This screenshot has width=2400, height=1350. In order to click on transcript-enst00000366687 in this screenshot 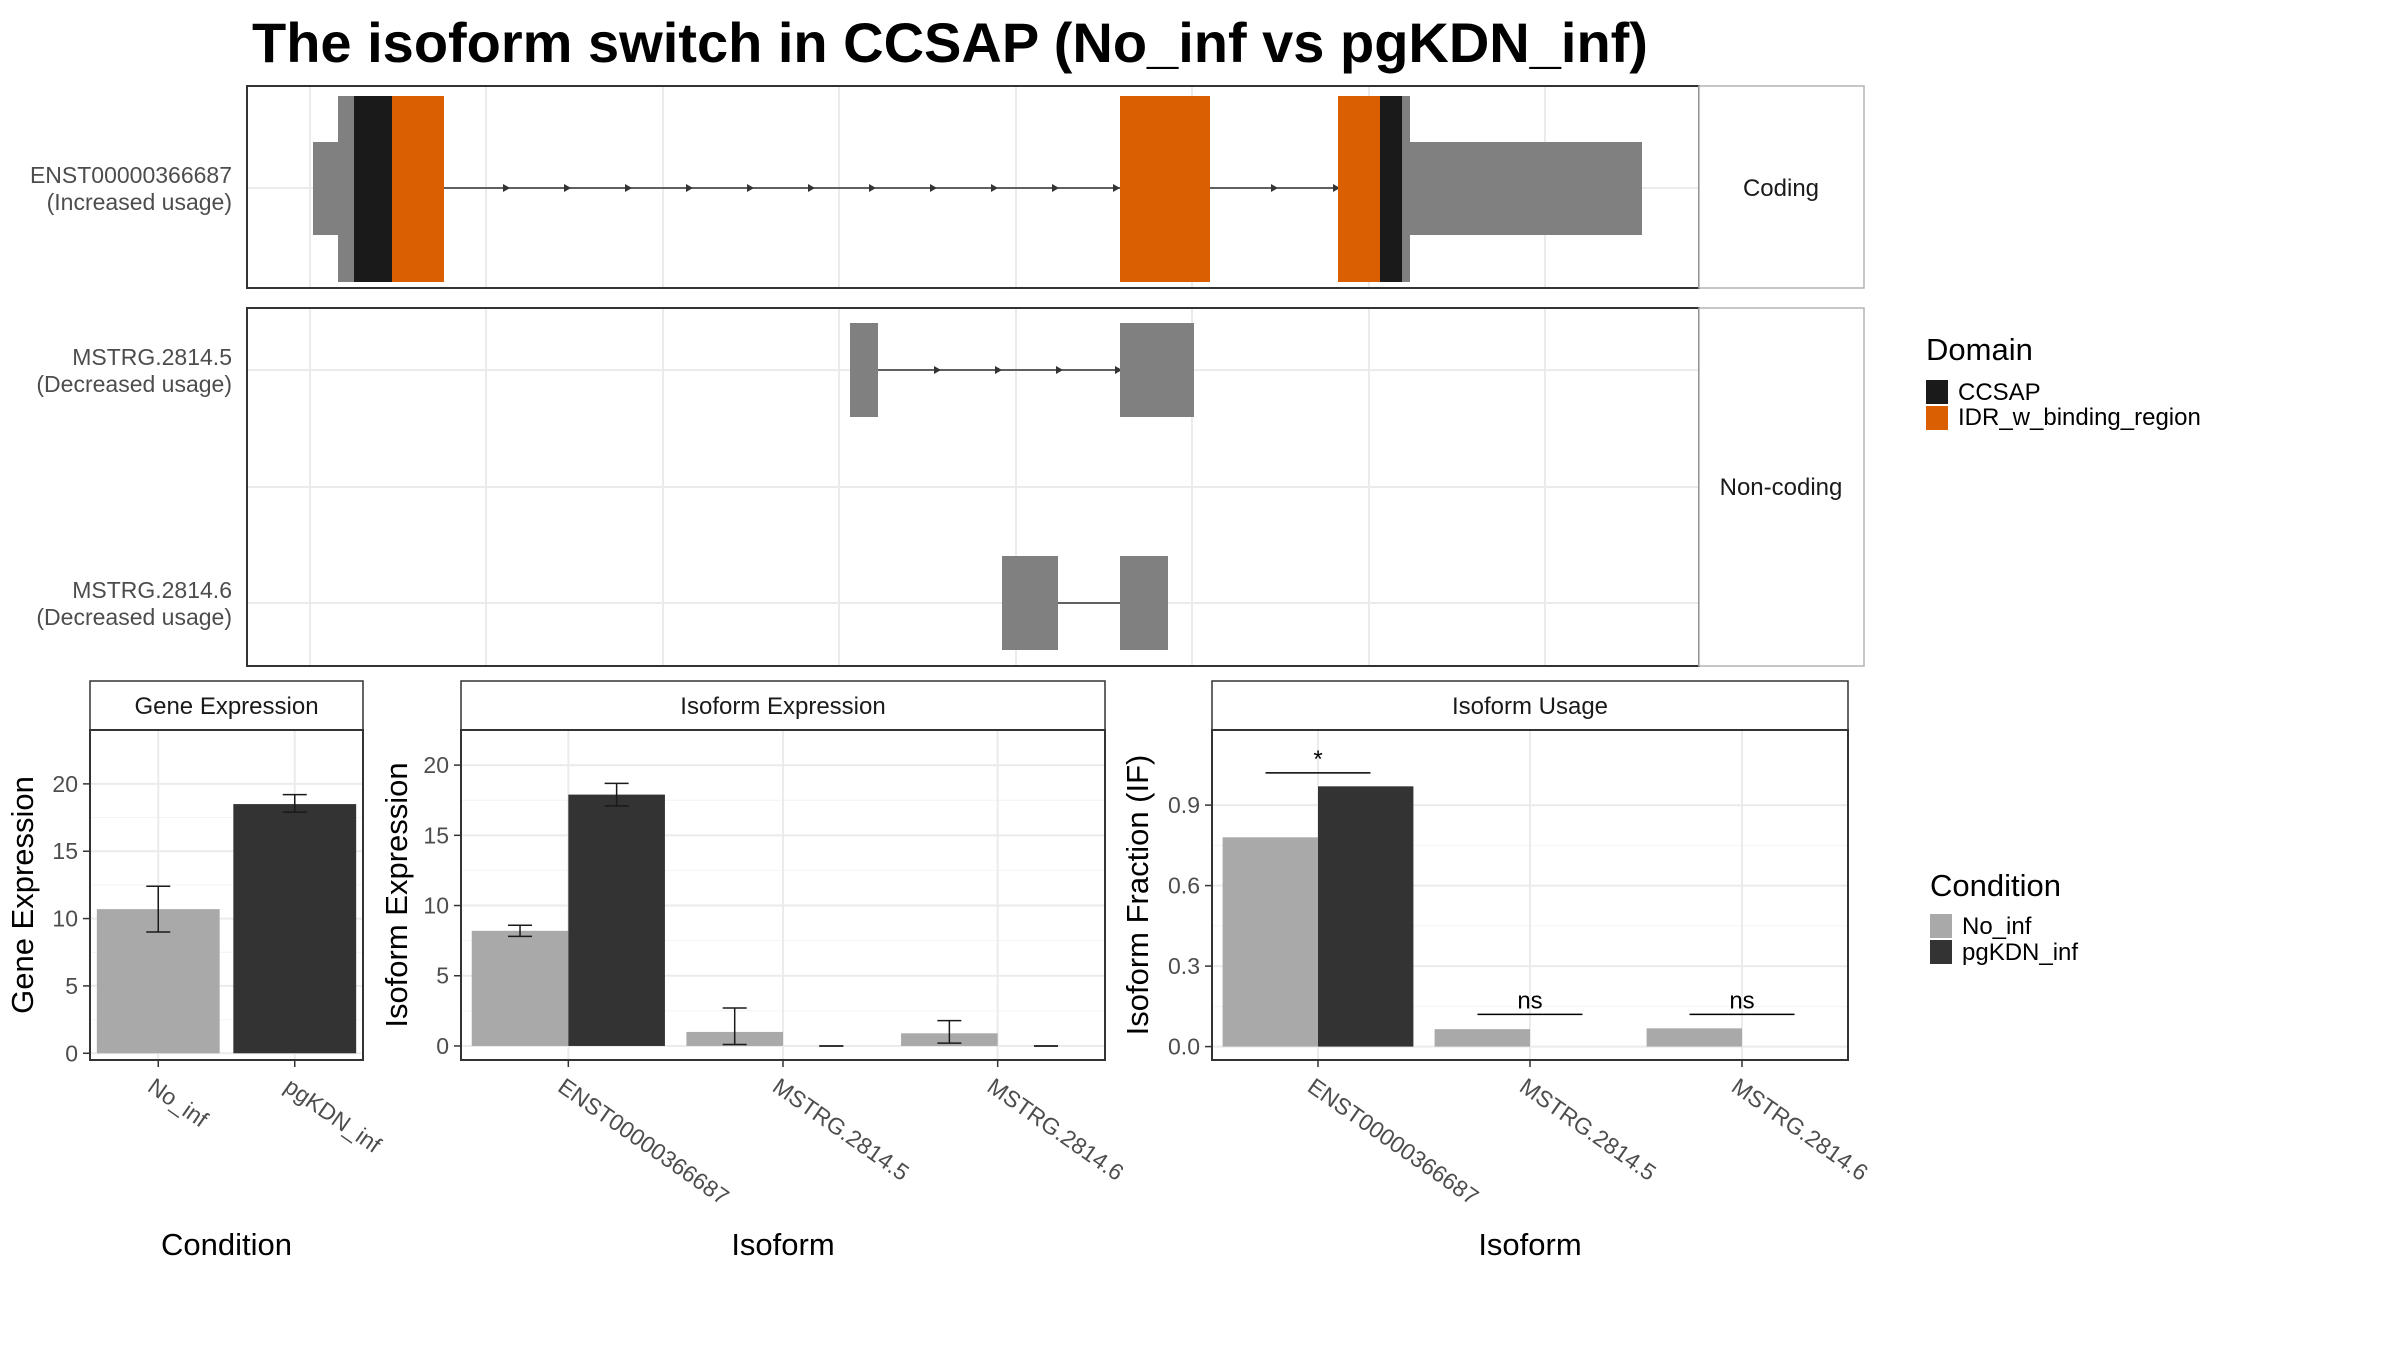, I will do `click(977, 189)`.